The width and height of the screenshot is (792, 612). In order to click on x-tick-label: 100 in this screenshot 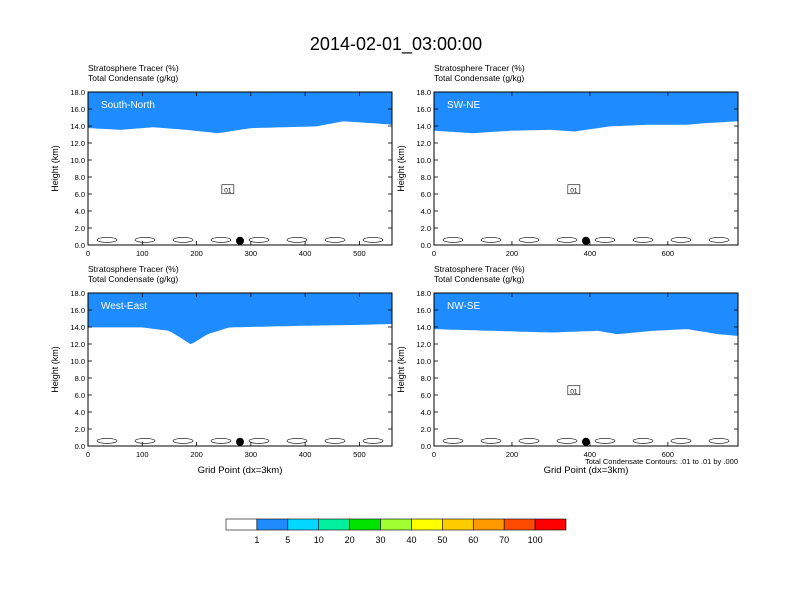, I will do `click(142, 454)`.